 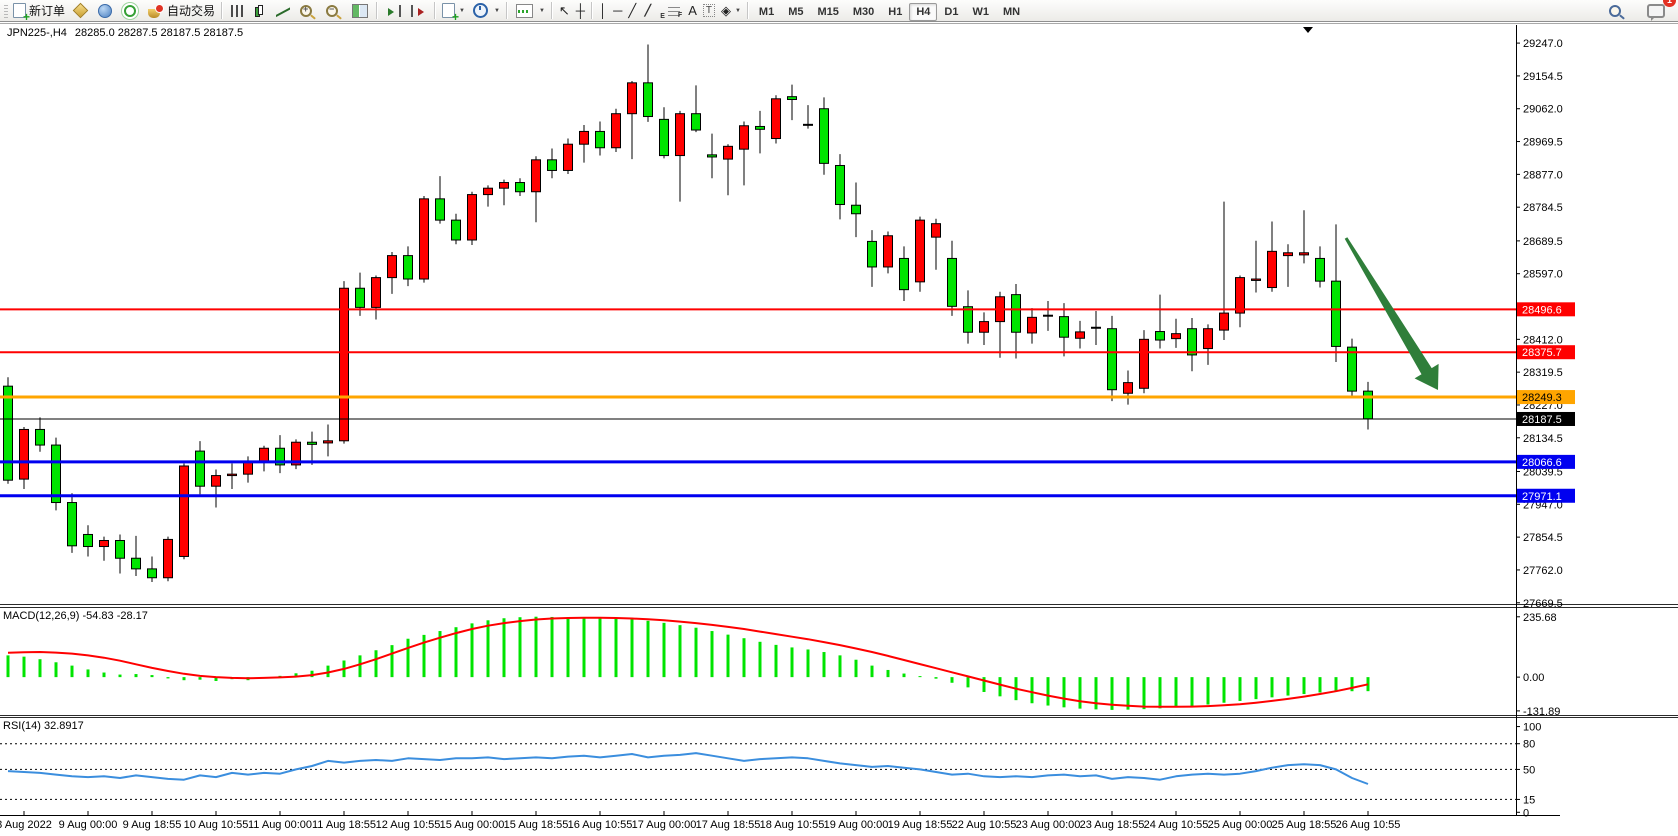 I want to click on chart-shift-icon, so click(x=418, y=10).